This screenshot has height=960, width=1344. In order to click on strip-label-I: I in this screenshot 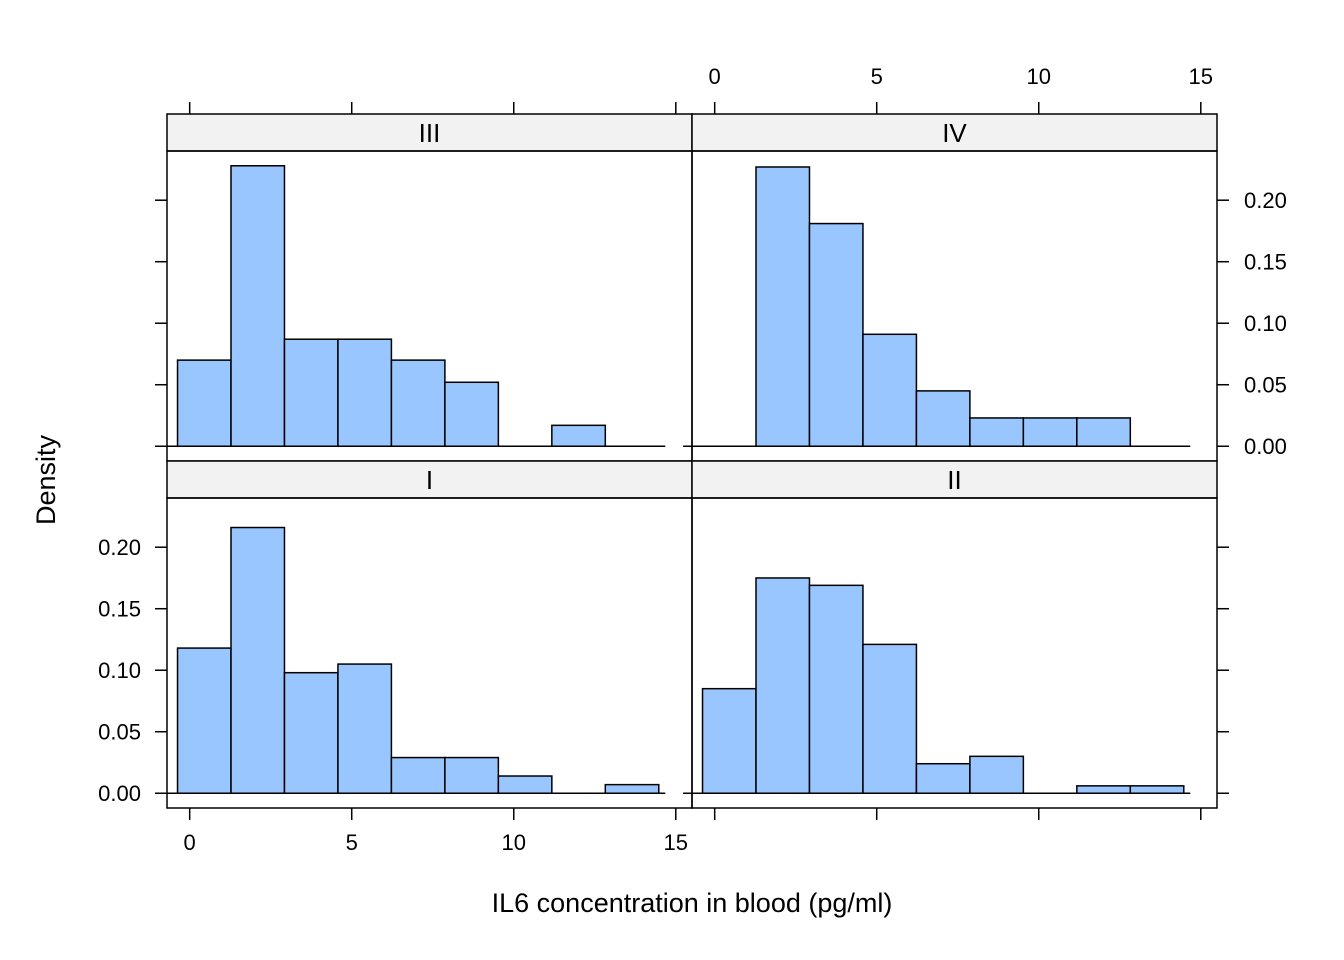, I will do `click(429, 480)`.